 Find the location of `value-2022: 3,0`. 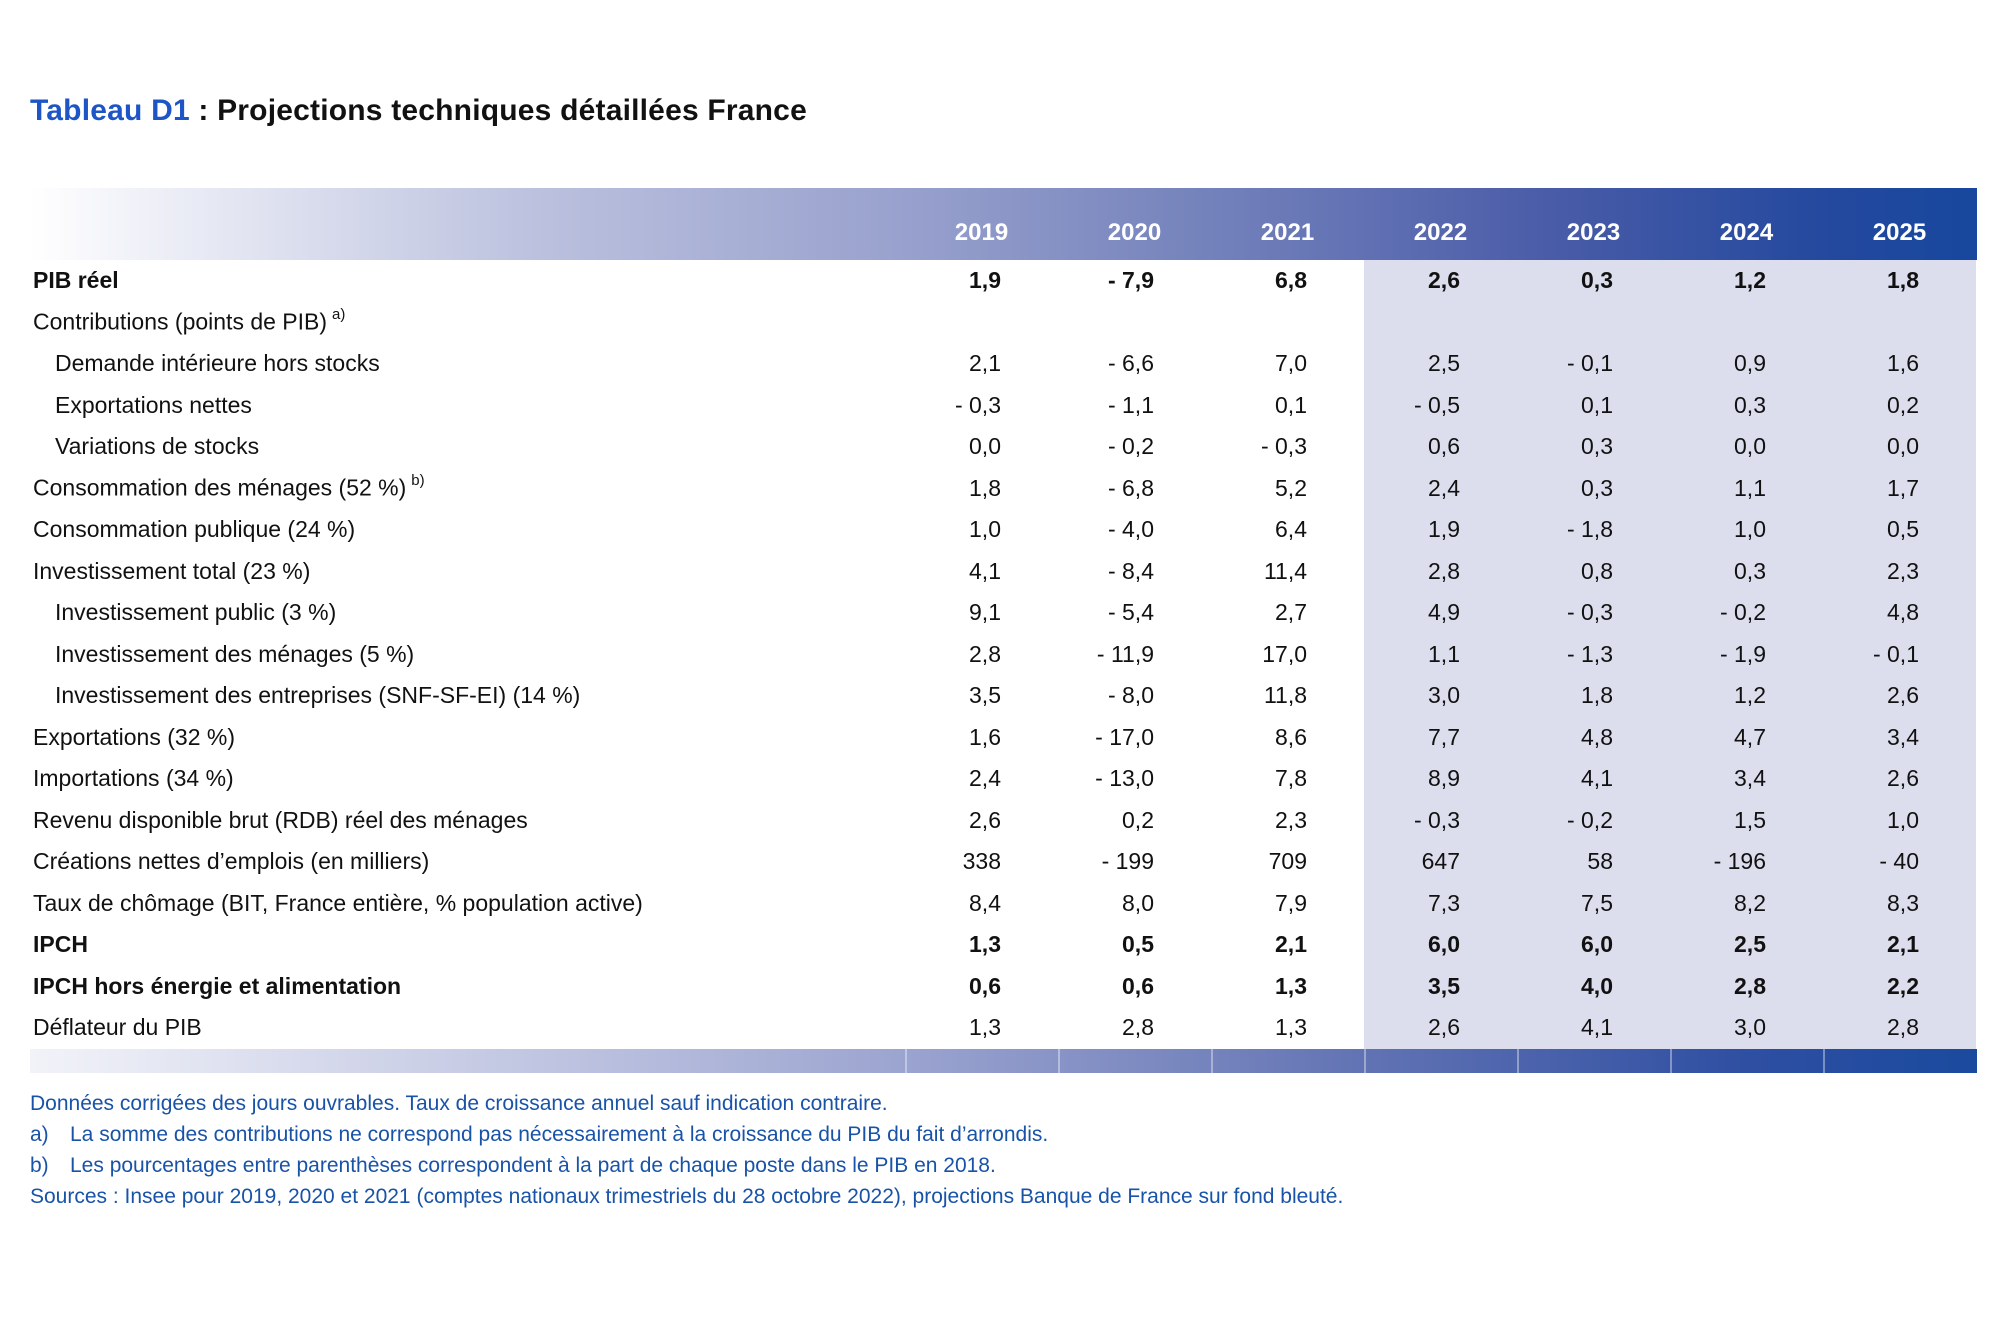

value-2022: 3,0 is located at coordinates (1440, 696).